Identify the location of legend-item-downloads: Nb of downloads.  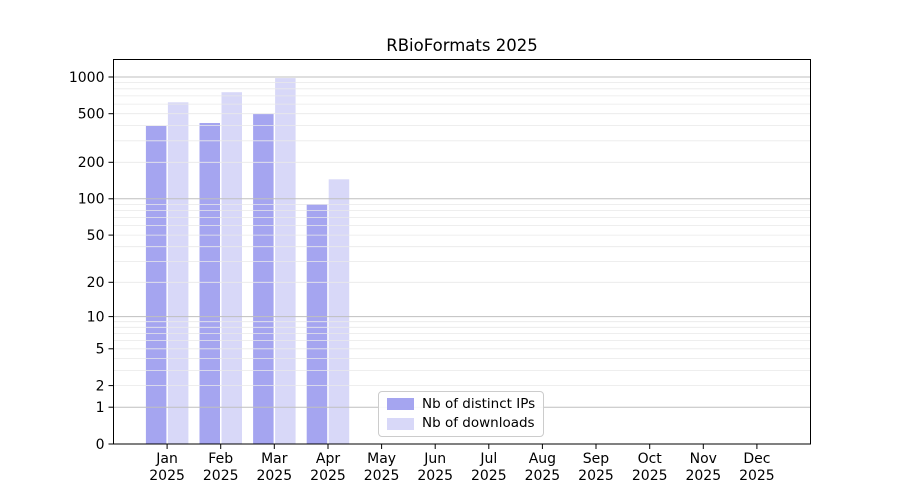
(465, 423).